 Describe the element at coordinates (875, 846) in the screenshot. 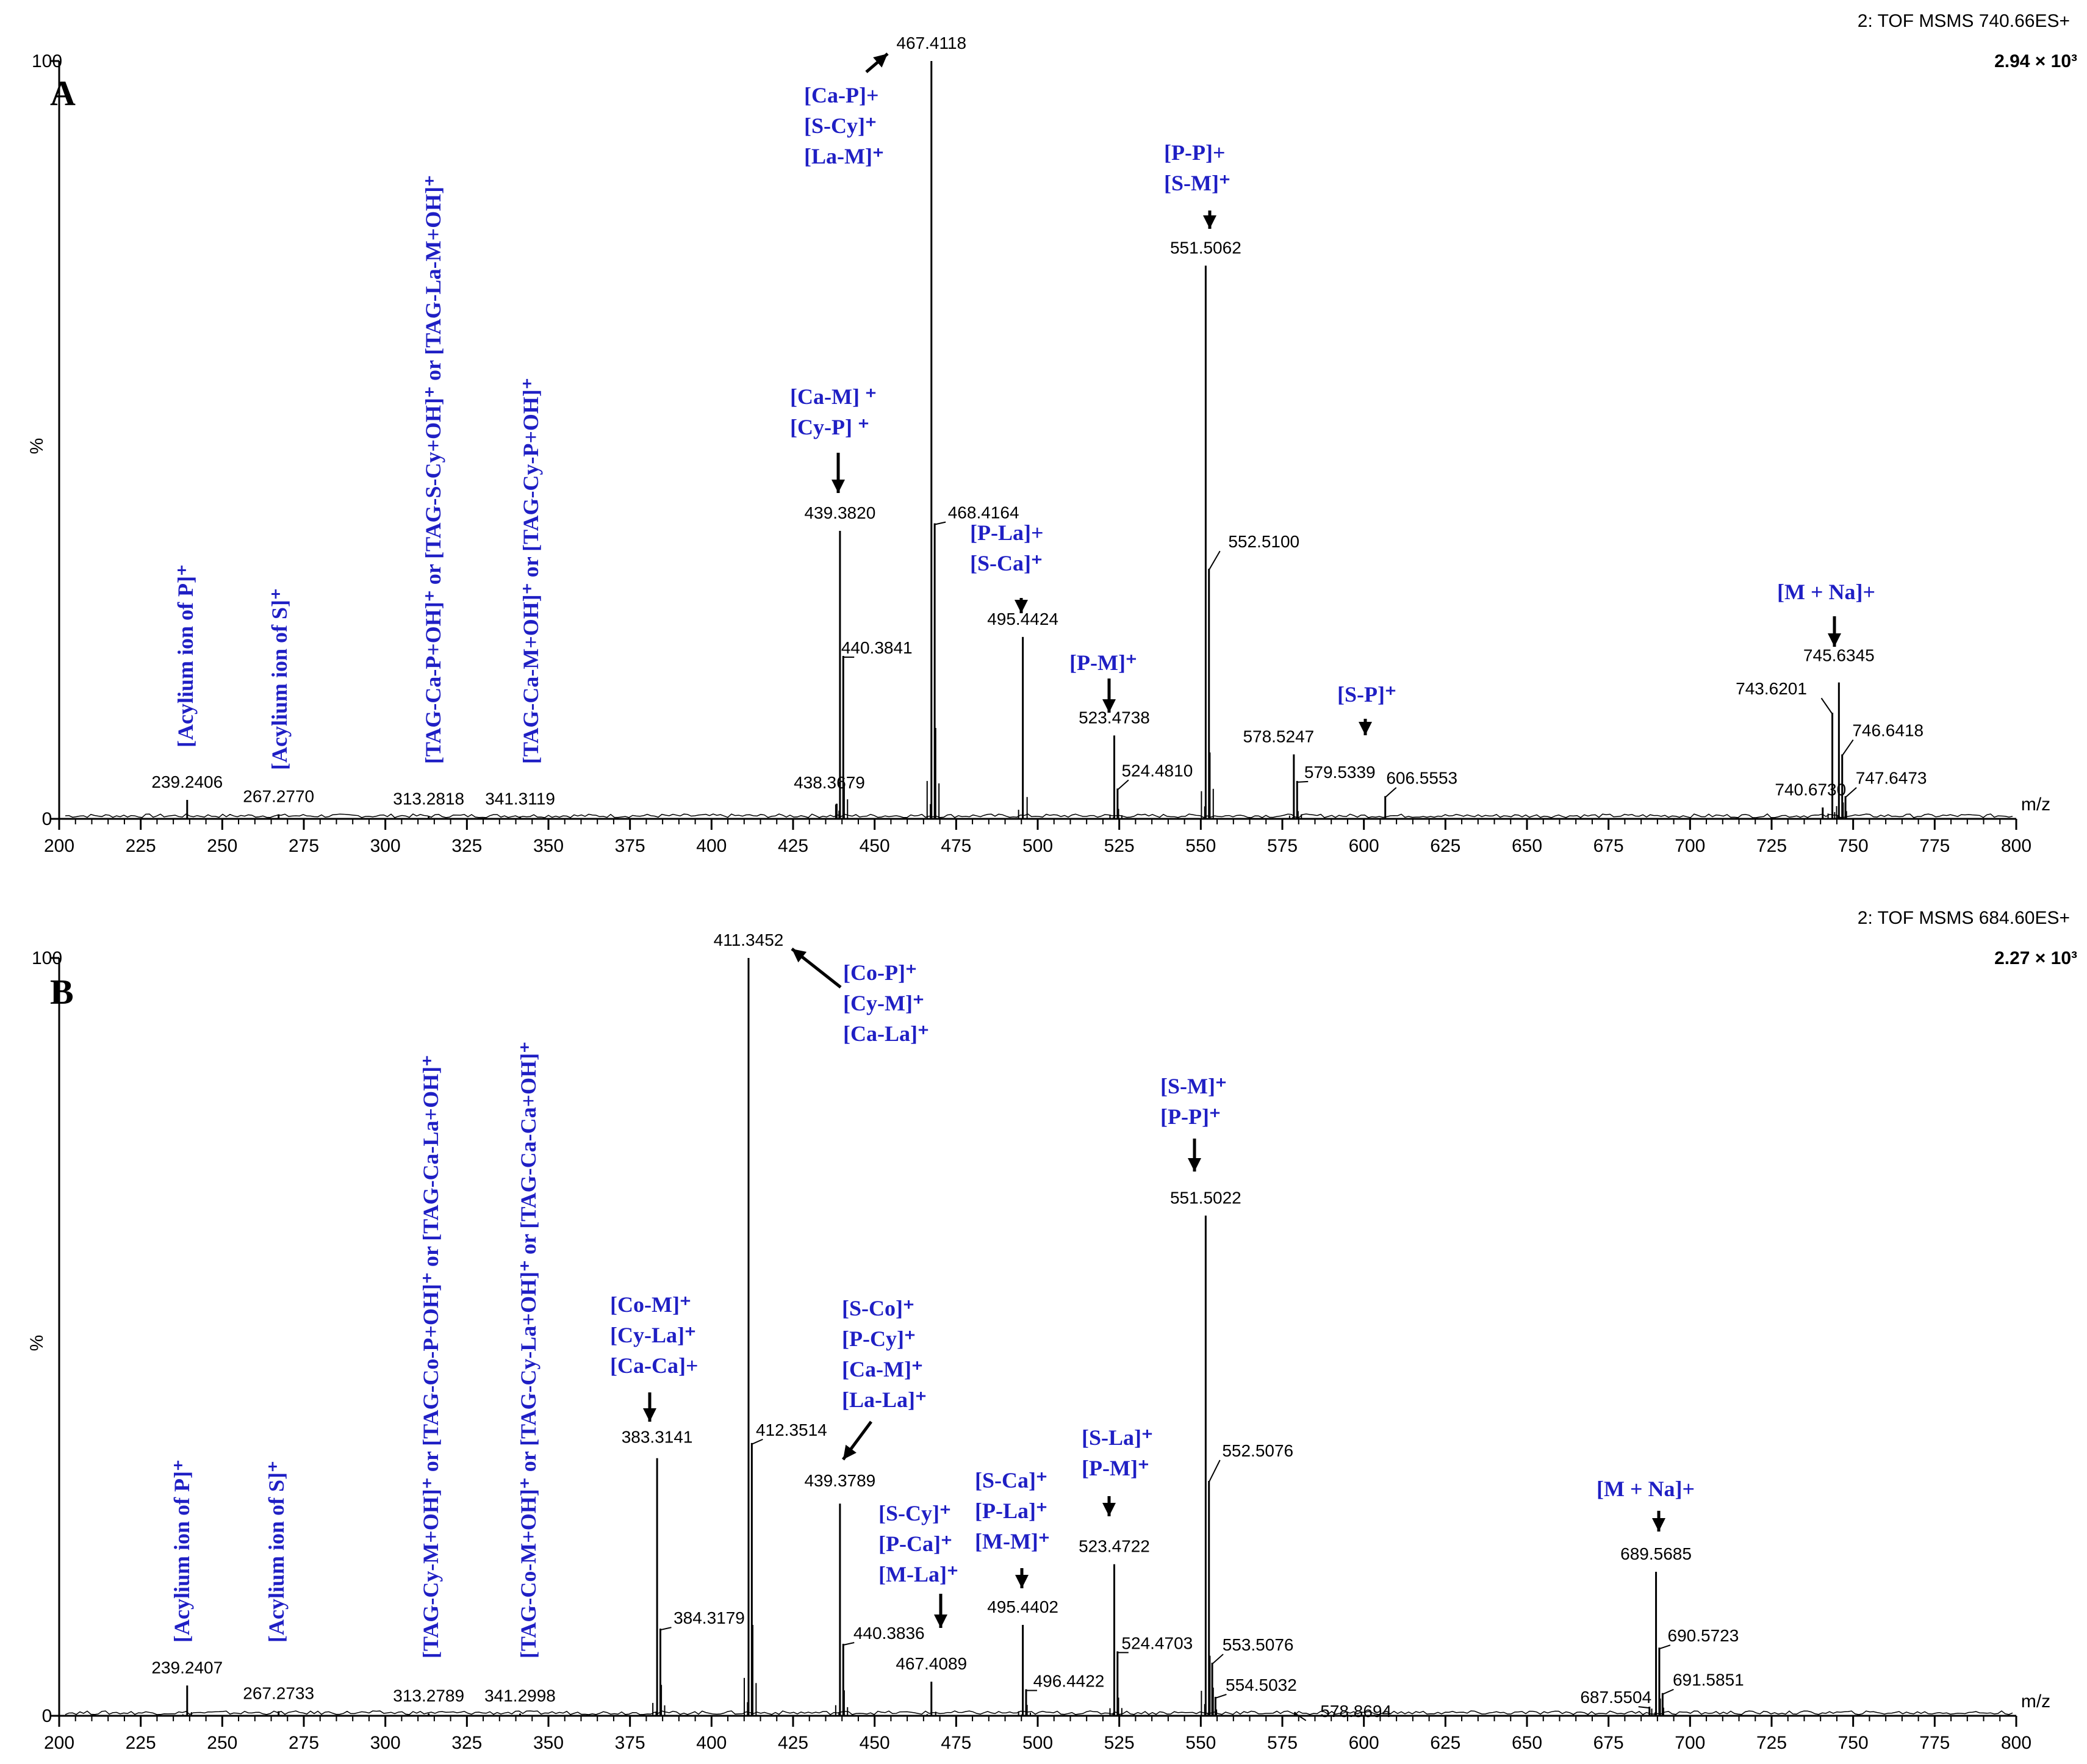

I see `x-tick-label: 450` at that location.